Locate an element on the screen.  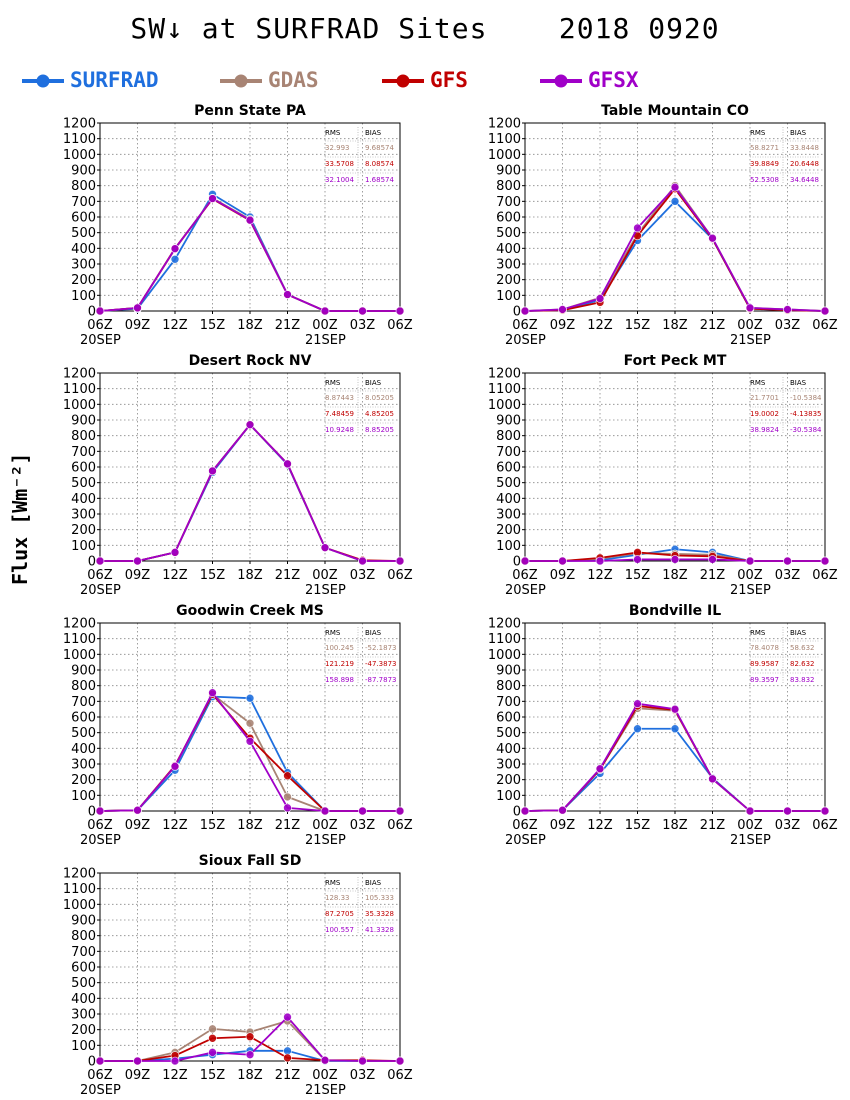
stats-rms-gfs: 89.9587 is located at coordinates (764, 664).